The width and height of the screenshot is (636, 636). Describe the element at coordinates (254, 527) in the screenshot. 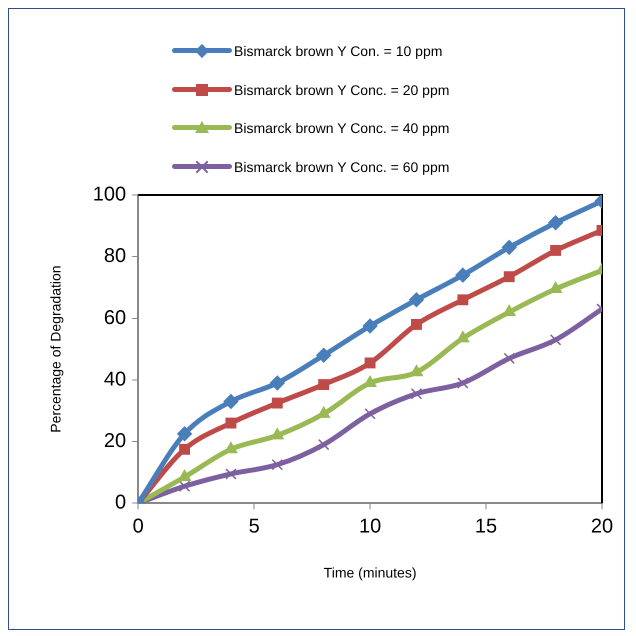

I see `x-tick-label: 5` at that location.